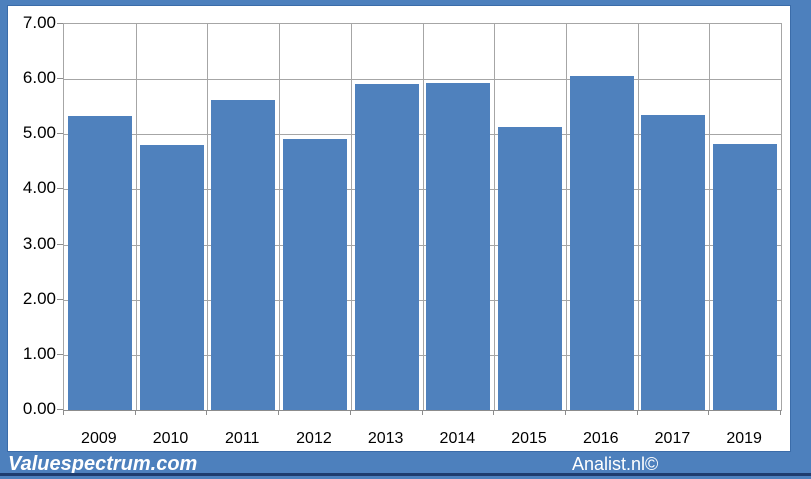 This screenshot has height=479, width=811. What do you see at coordinates (39, 188) in the screenshot?
I see `y-tick-label: 4.00` at bounding box center [39, 188].